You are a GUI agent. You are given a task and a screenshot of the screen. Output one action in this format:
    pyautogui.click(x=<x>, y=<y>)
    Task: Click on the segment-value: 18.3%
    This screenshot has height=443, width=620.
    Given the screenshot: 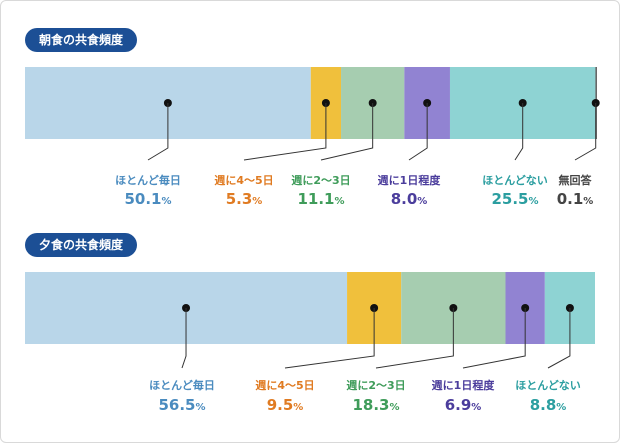 What is the action you would take?
    pyautogui.click(x=375, y=405)
    